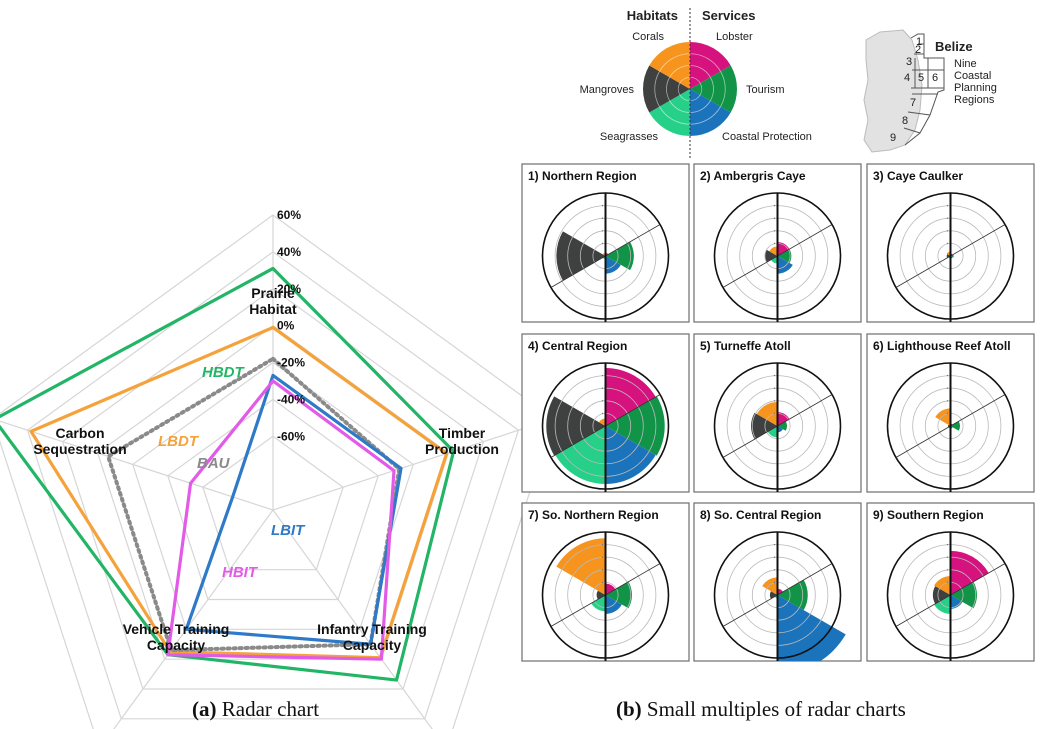 The image size is (1062, 729). What do you see at coordinates (580, 455) in the screenshot?
I see `wedge-seagrasses` at bounding box center [580, 455].